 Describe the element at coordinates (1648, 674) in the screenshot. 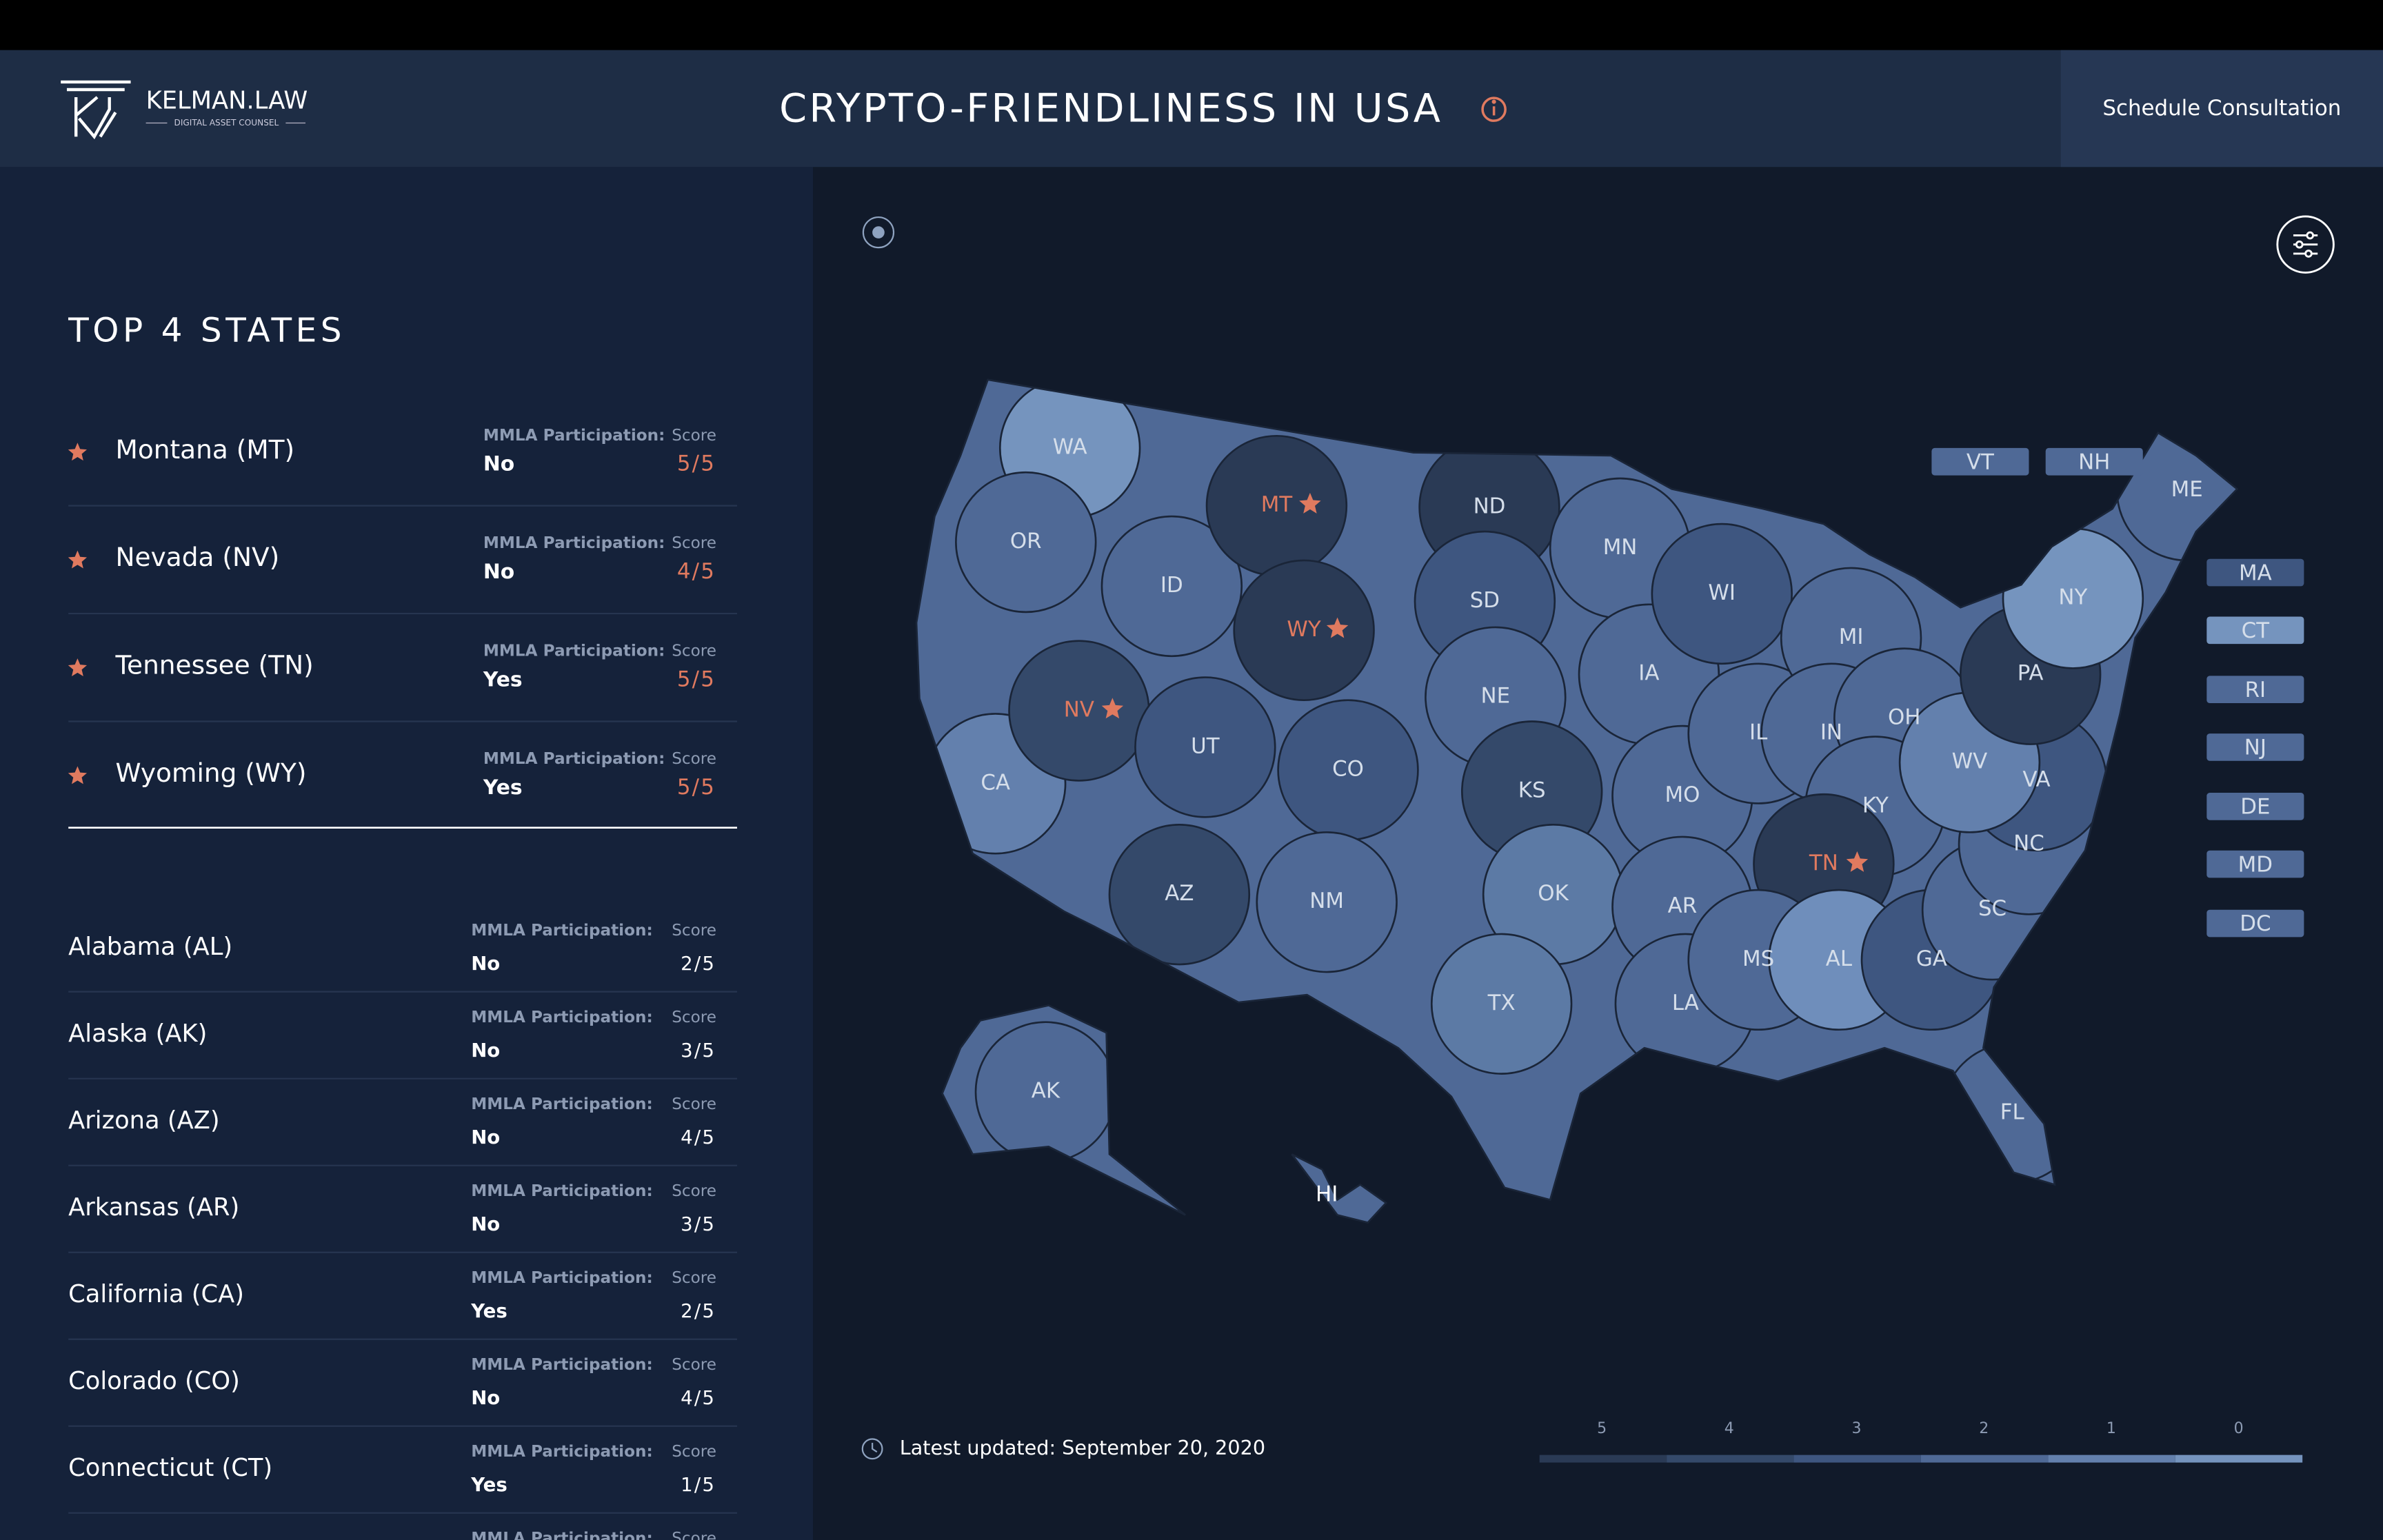

I see `state-label: IA` at that location.